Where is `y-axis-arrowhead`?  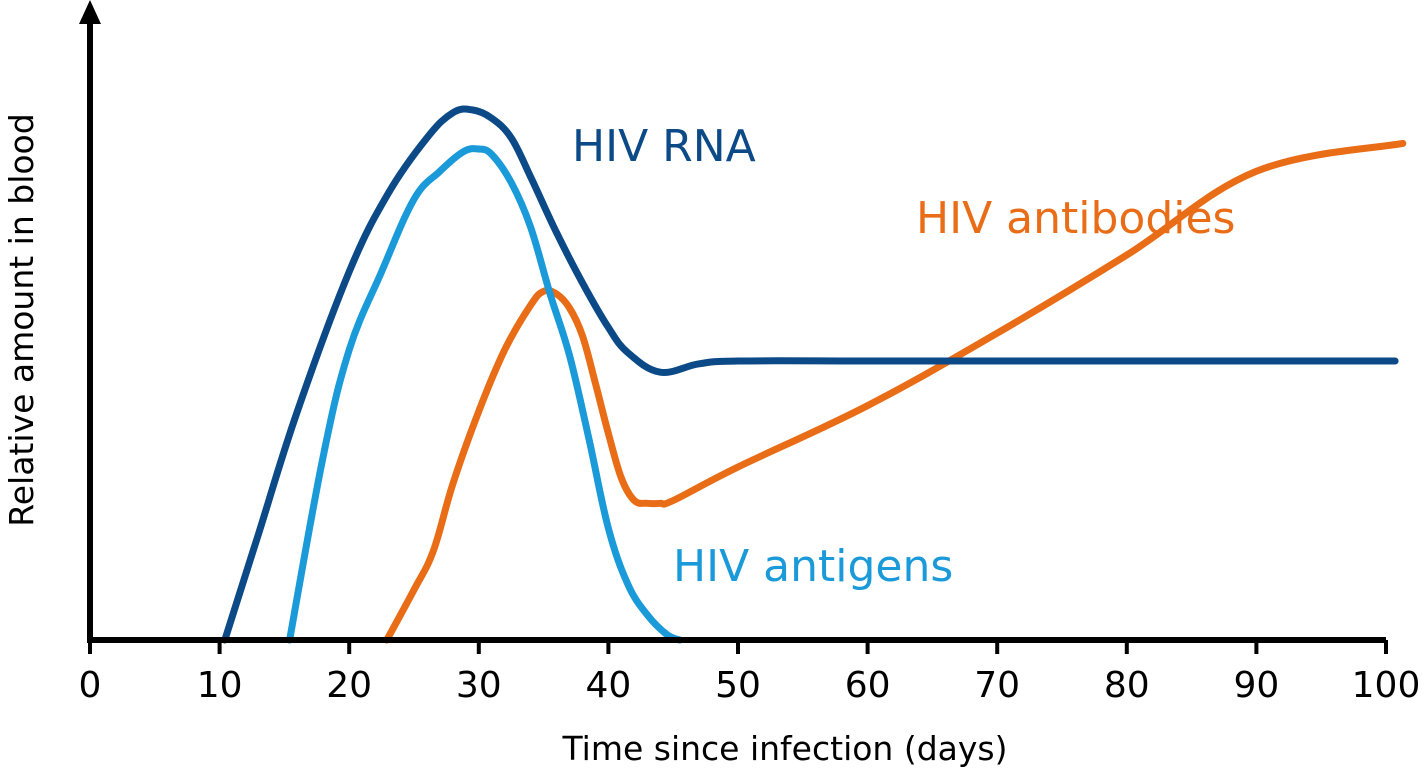
y-axis-arrowhead is located at coordinates (90, 12).